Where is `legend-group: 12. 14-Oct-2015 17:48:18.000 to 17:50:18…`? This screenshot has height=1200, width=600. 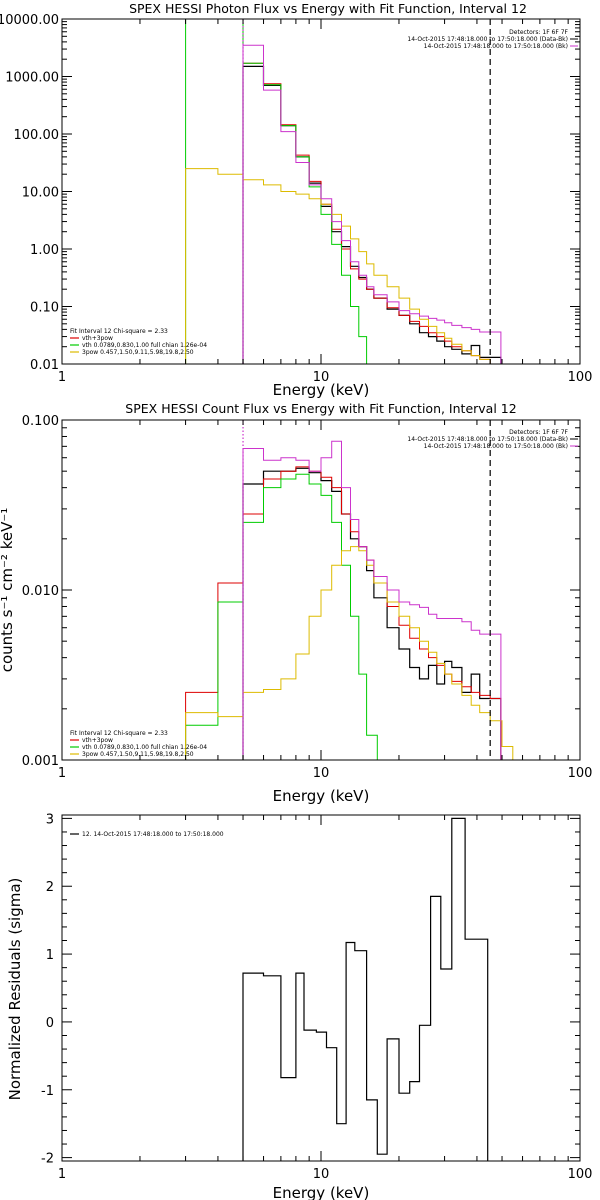 legend-group: 12. 14-Oct-2015 17:48:18.000 to 17:50:18… is located at coordinates (147, 834).